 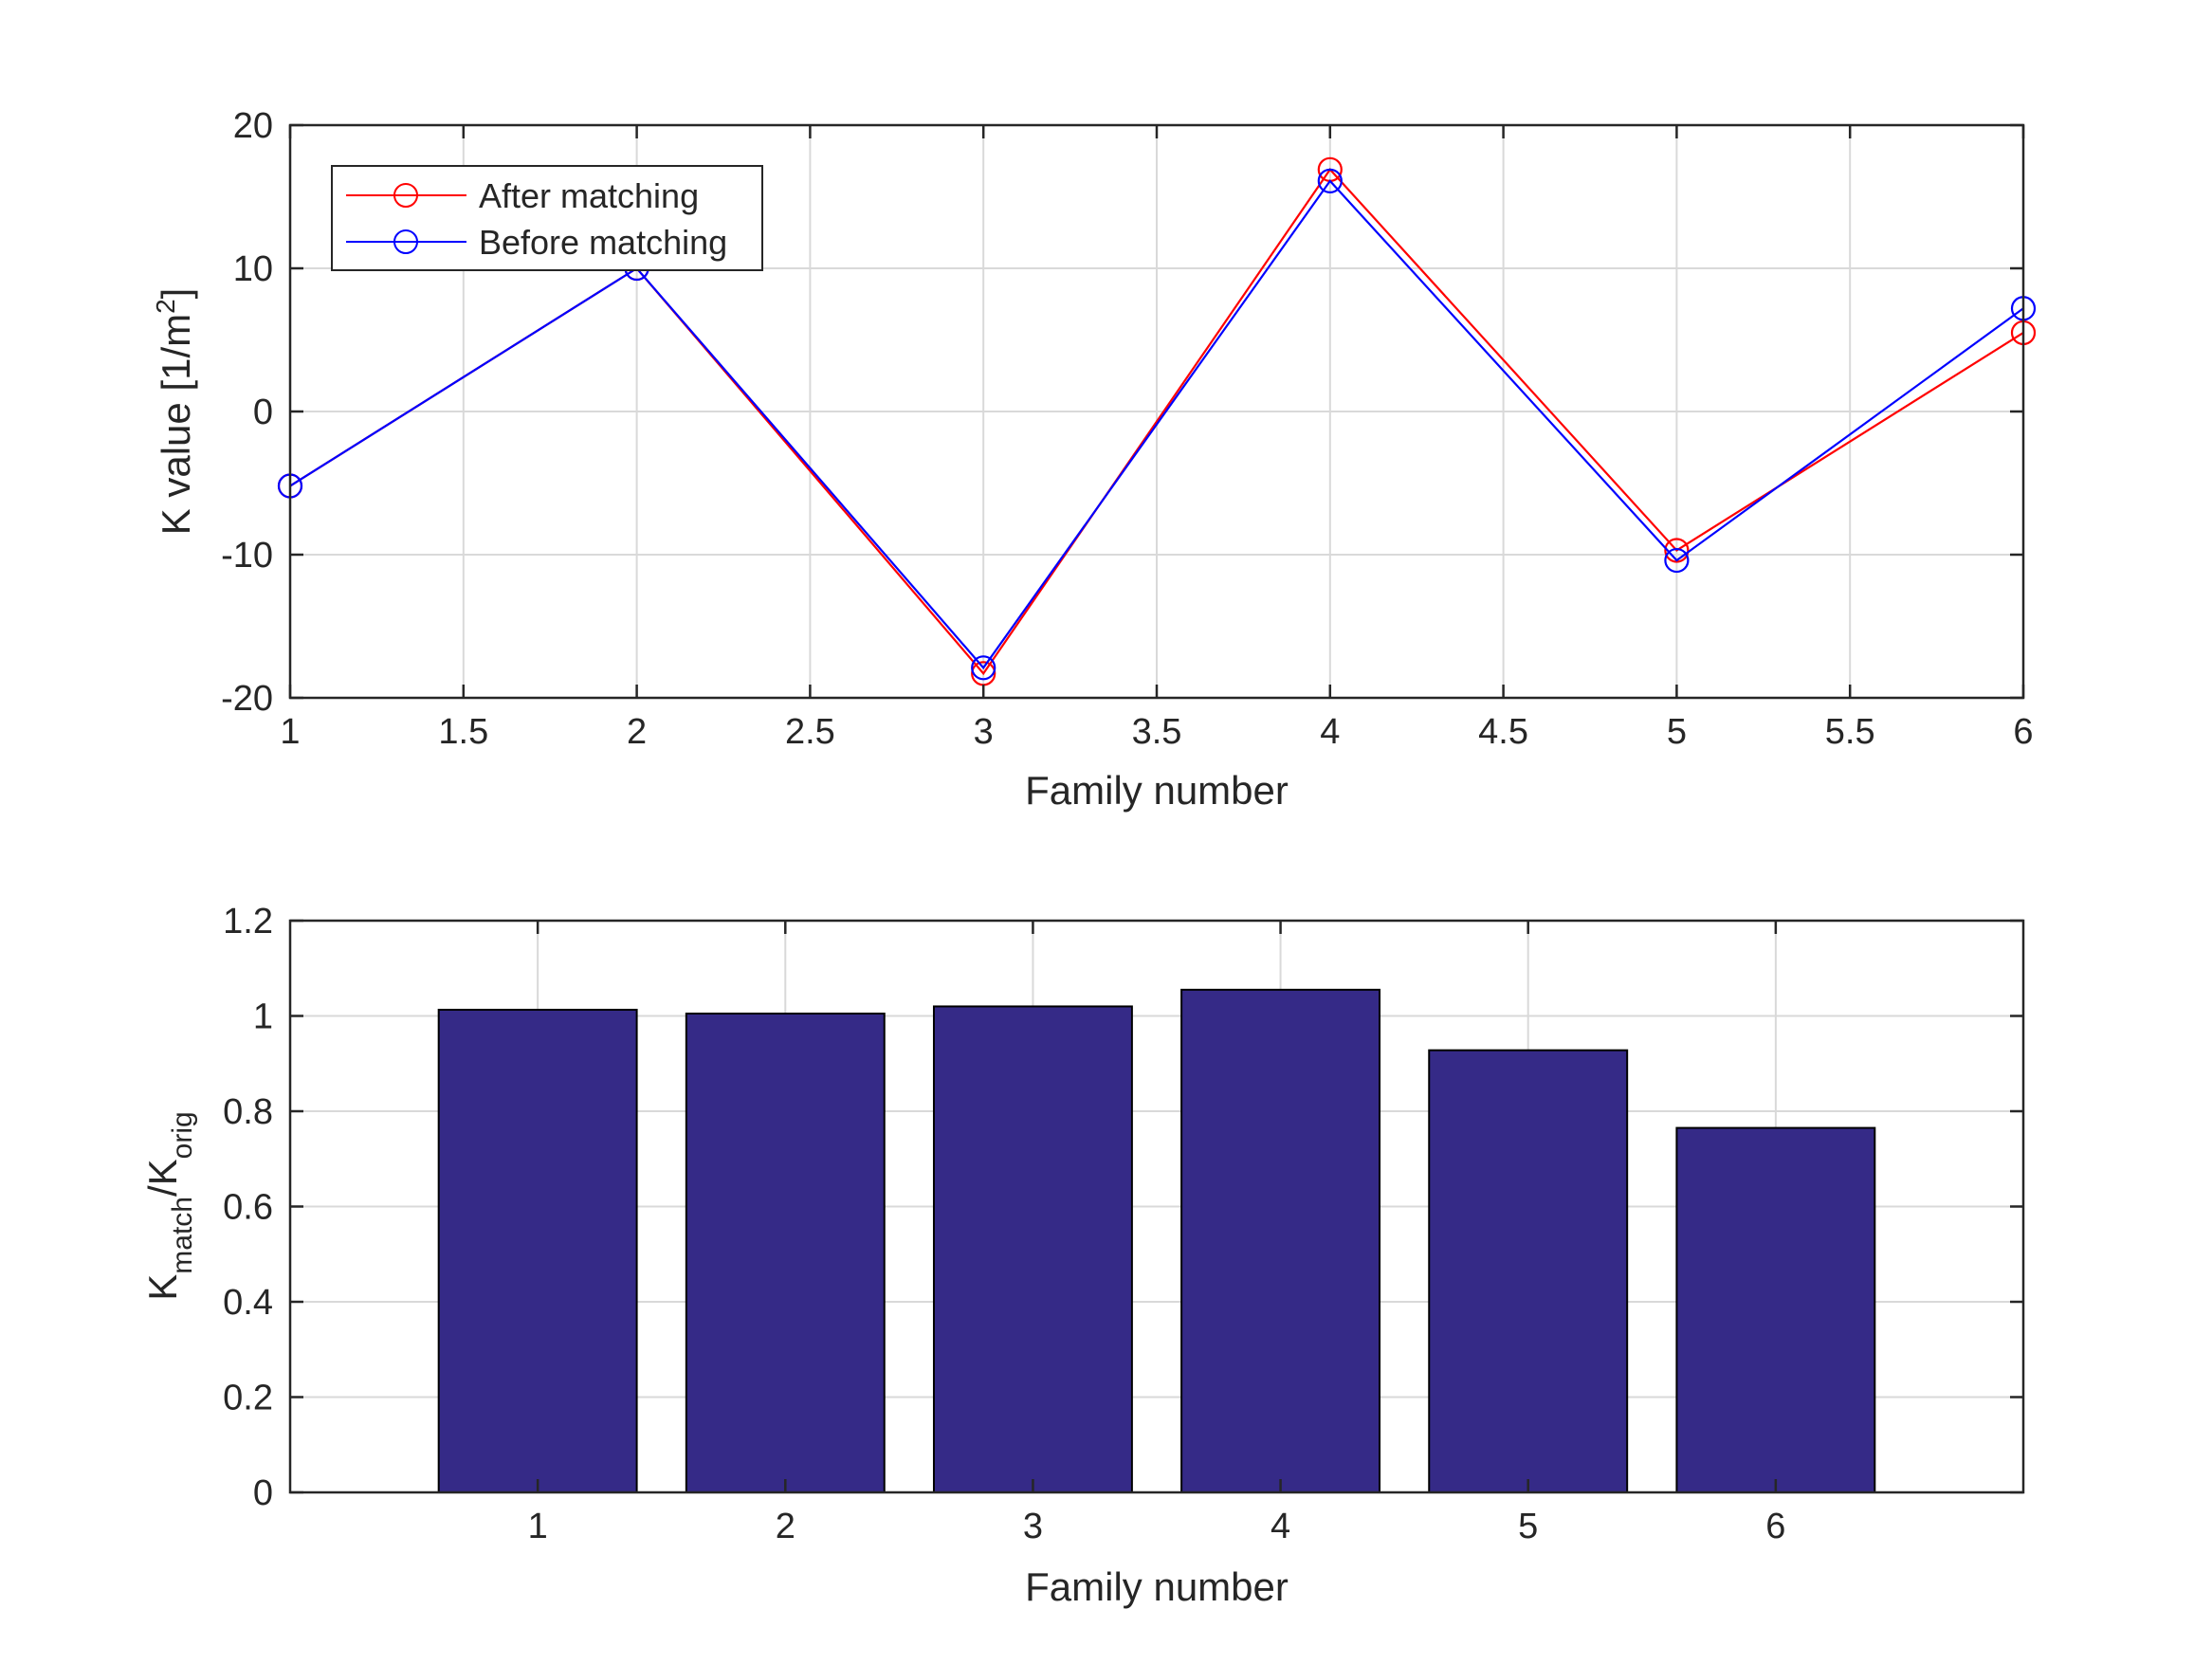 I want to click on line-y-axis-label: K value [1/m2], so click(x=174, y=412).